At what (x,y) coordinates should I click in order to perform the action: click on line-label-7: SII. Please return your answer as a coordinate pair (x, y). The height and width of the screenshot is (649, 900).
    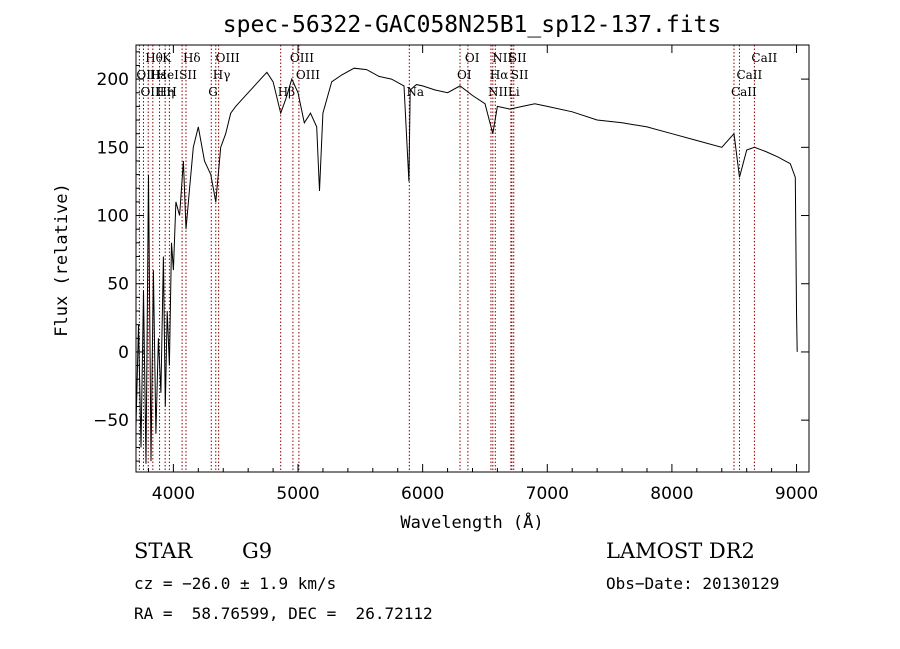
    Looking at the image, I should click on (188, 75).